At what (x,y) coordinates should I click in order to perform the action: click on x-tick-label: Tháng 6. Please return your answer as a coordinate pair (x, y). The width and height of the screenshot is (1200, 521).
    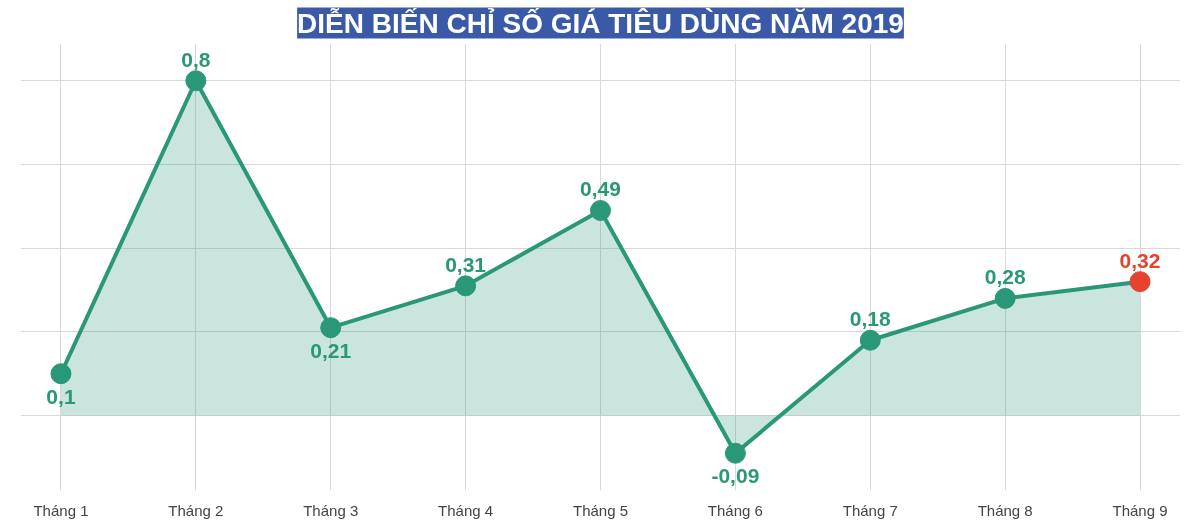
    Looking at the image, I should click on (735, 510).